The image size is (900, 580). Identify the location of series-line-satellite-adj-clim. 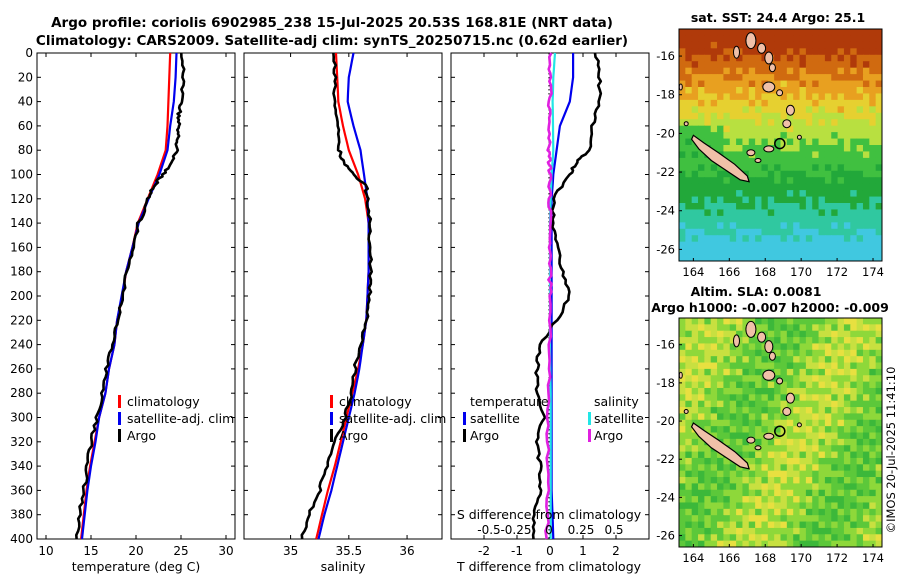
(129, 296).